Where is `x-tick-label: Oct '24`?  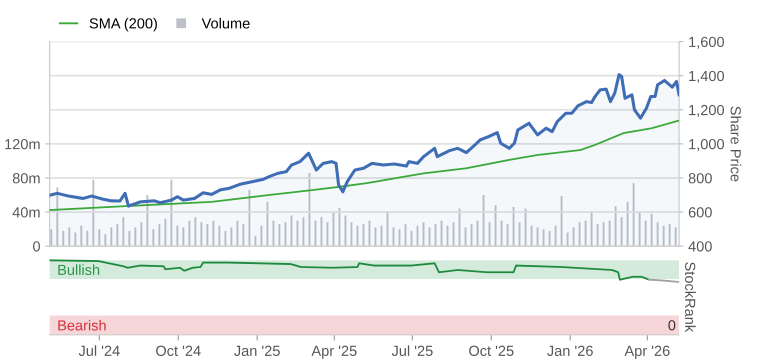
x-tick-label: Oct '24 is located at coordinates (178, 351).